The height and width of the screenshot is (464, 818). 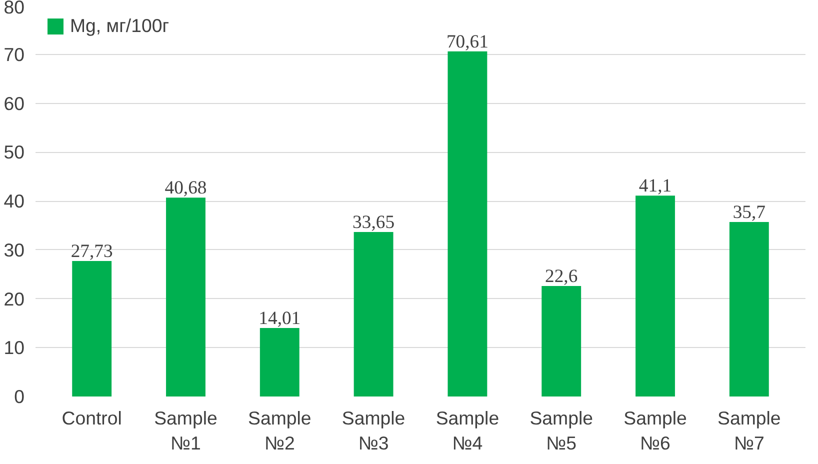 What do you see at coordinates (14, 152) in the screenshot?
I see `y-tick-label: 50` at bounding box center [14, 152].